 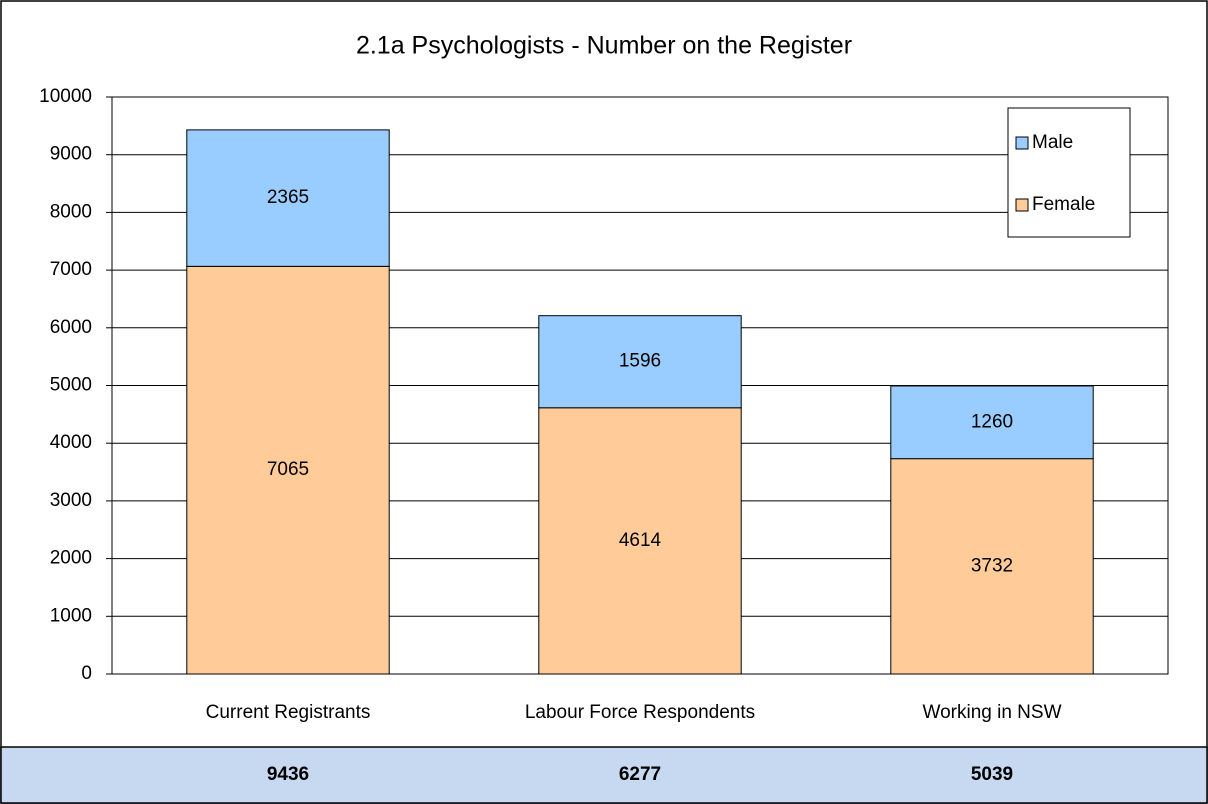 I want to click on y-tick-label: 9000, so click(x=71, y=154).